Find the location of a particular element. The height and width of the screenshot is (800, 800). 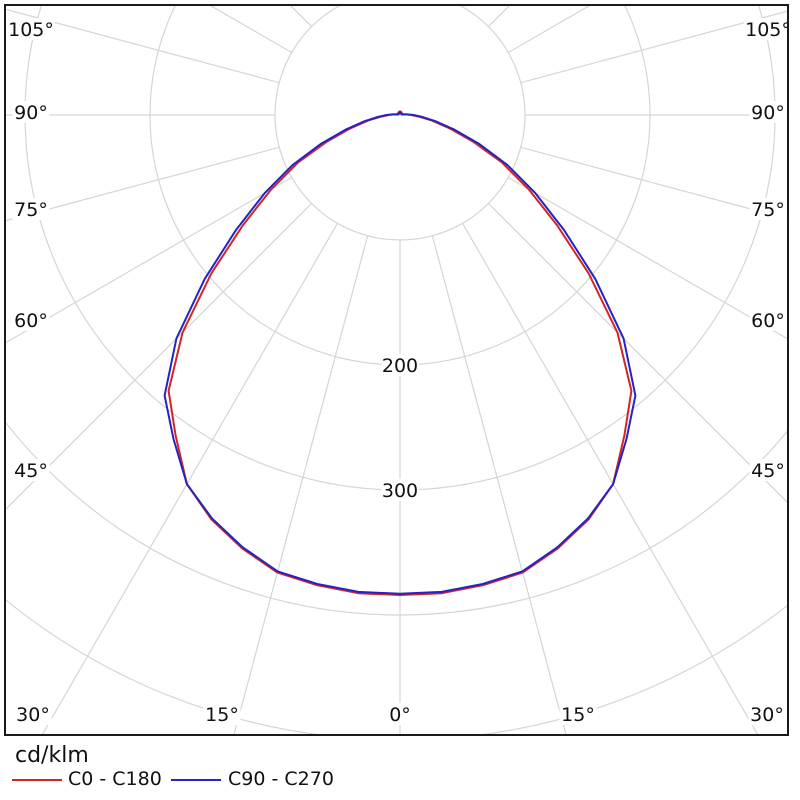

angle-label-bottom-4-halo is located at coordinates (767, 714).